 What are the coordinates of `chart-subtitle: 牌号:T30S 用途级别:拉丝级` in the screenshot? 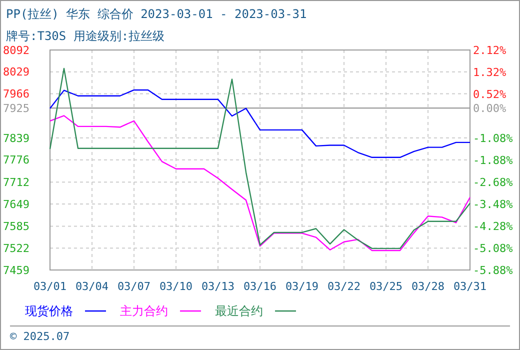 It's located at (85, 36).